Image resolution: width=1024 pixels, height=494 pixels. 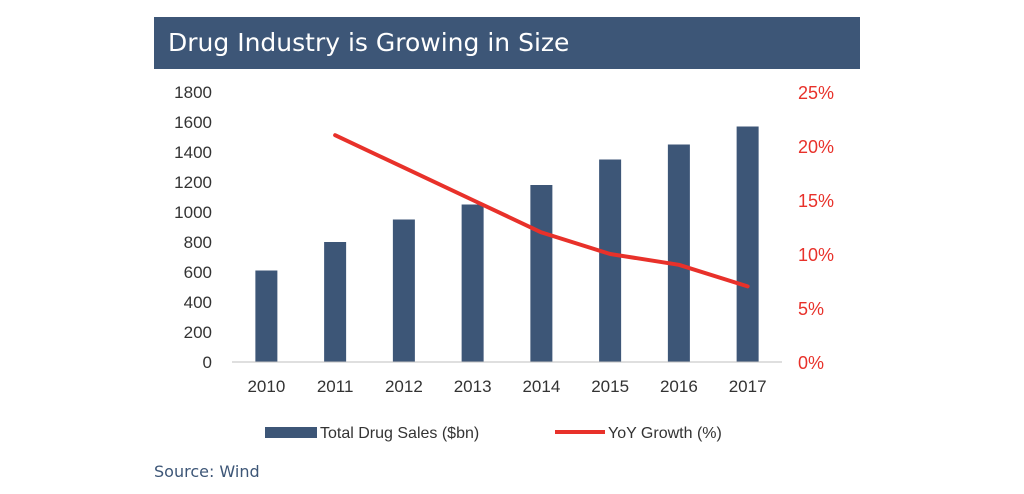 What do you see at coordinates (198, 272) in the screenshot?
I see `left-axis-tick-label: 600` at bounding box center [198, 272].